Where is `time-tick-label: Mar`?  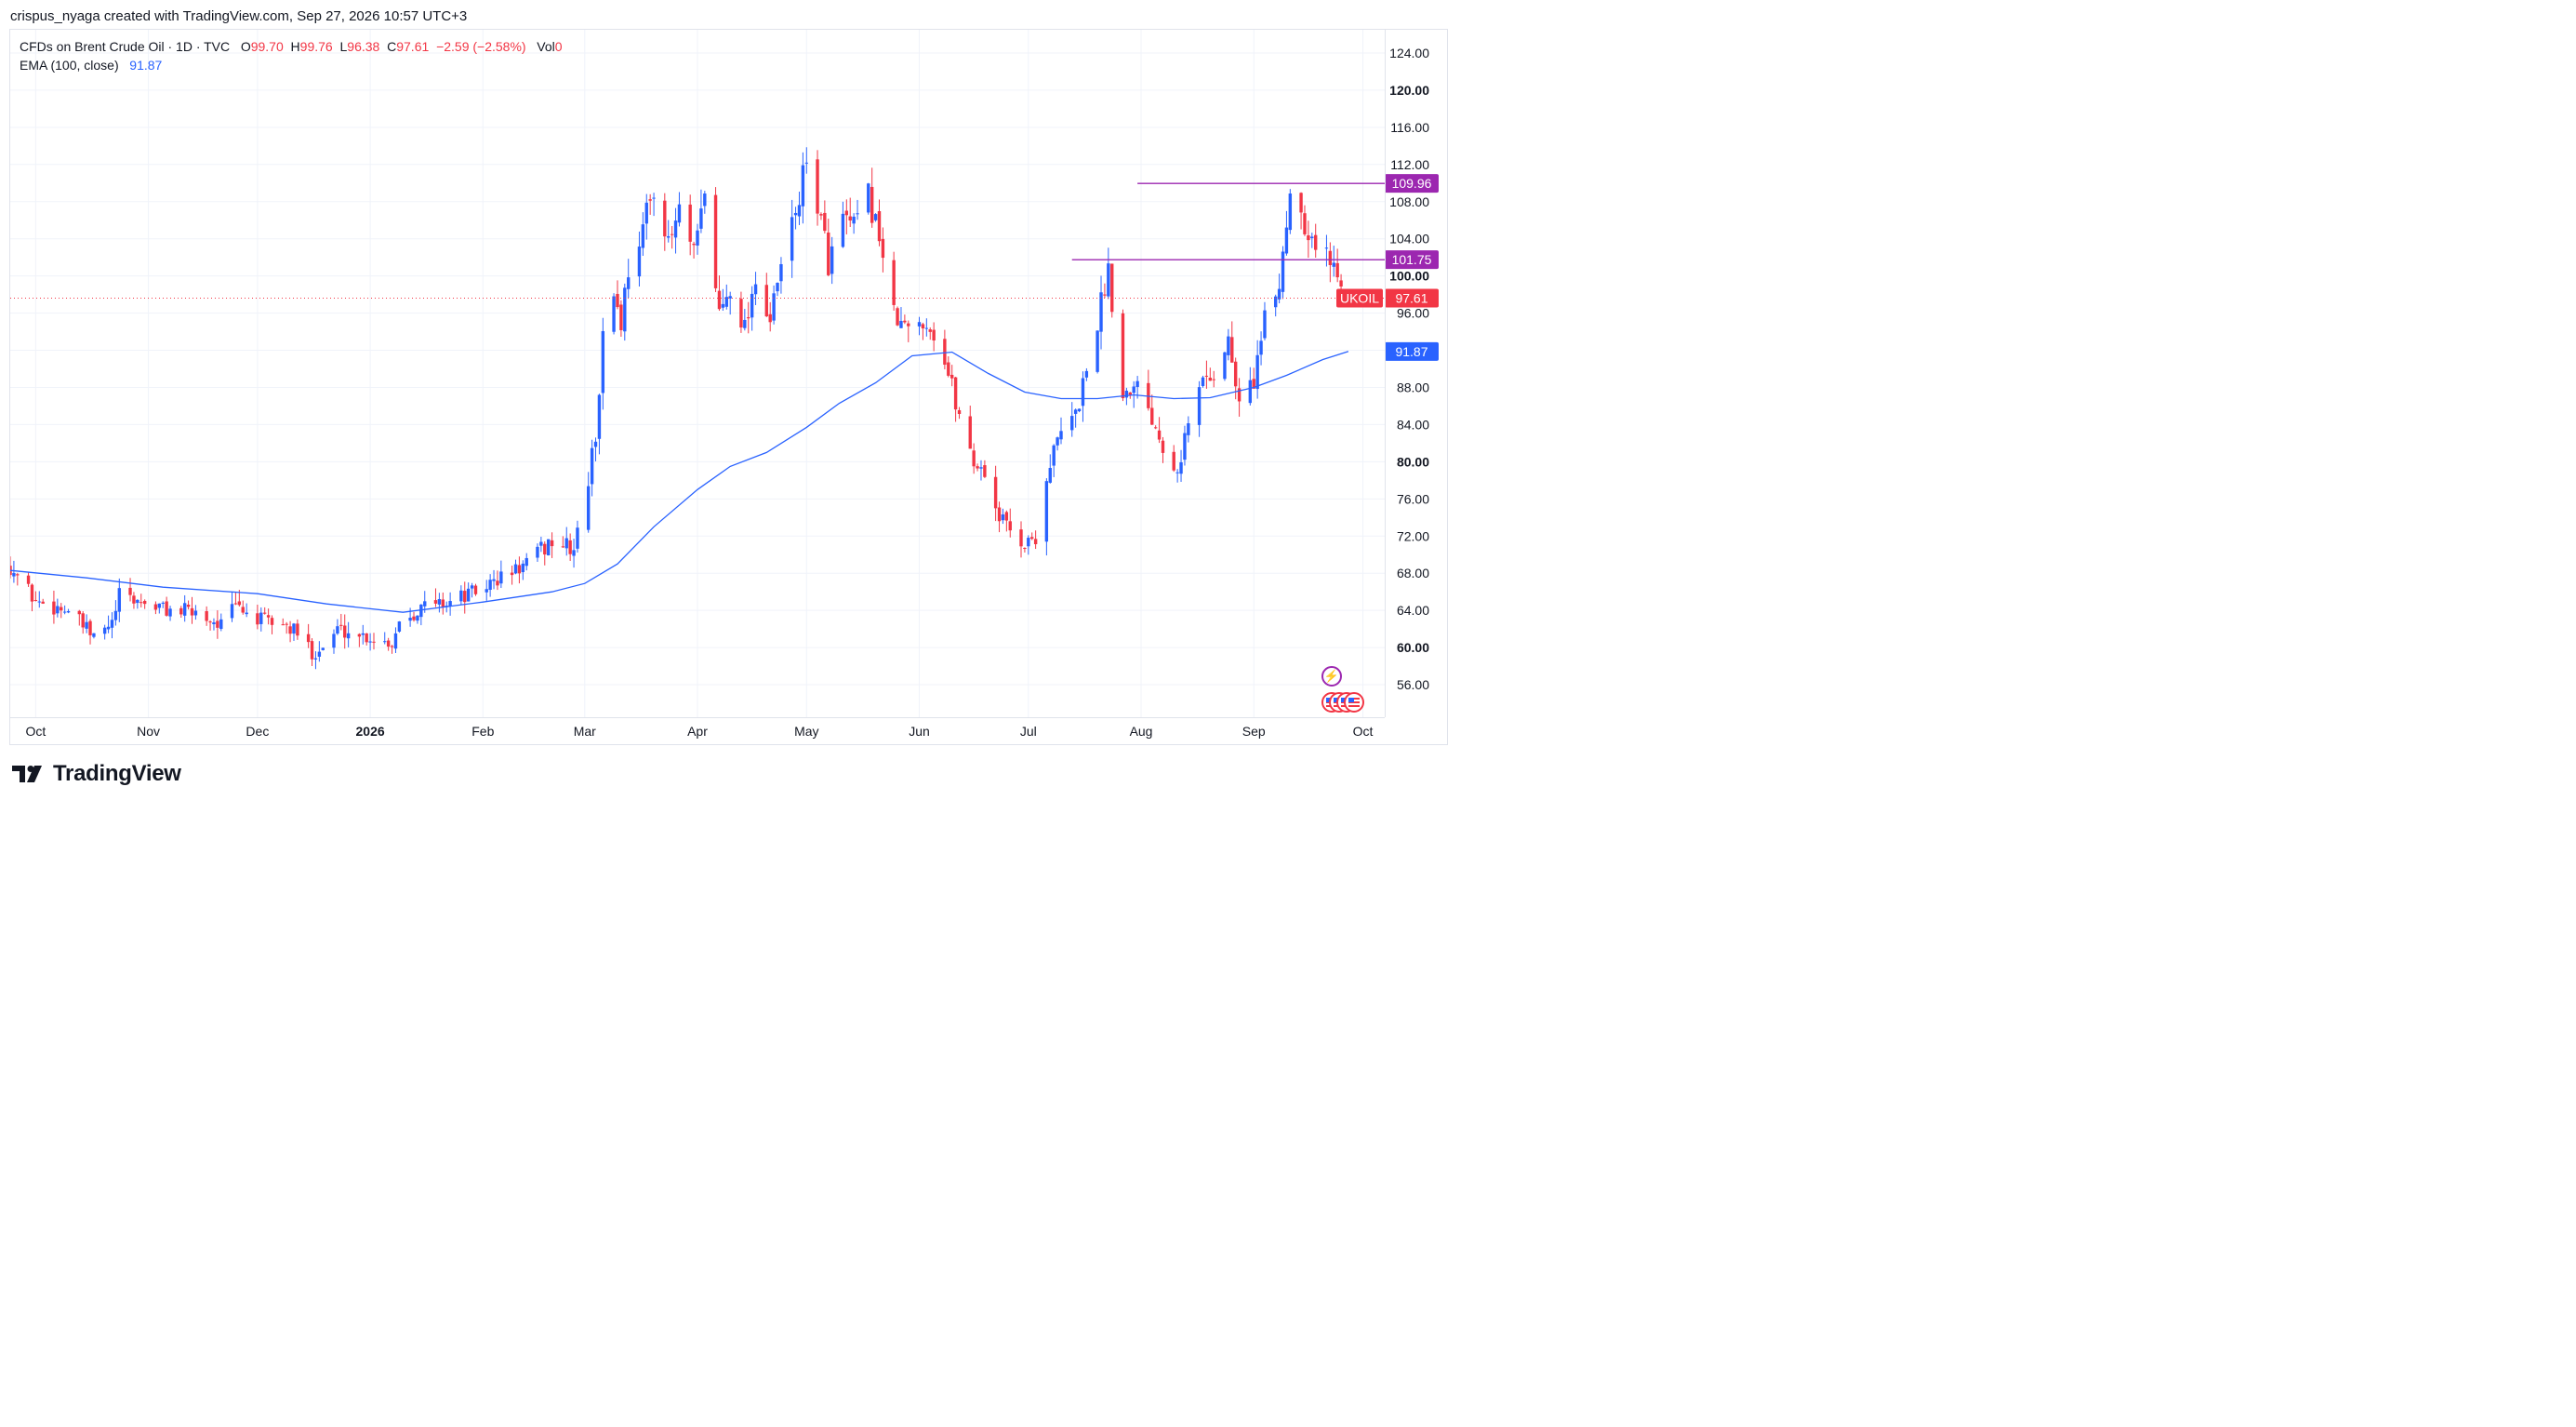
time-tick-label: Mar is located at coordinates (585, 731).